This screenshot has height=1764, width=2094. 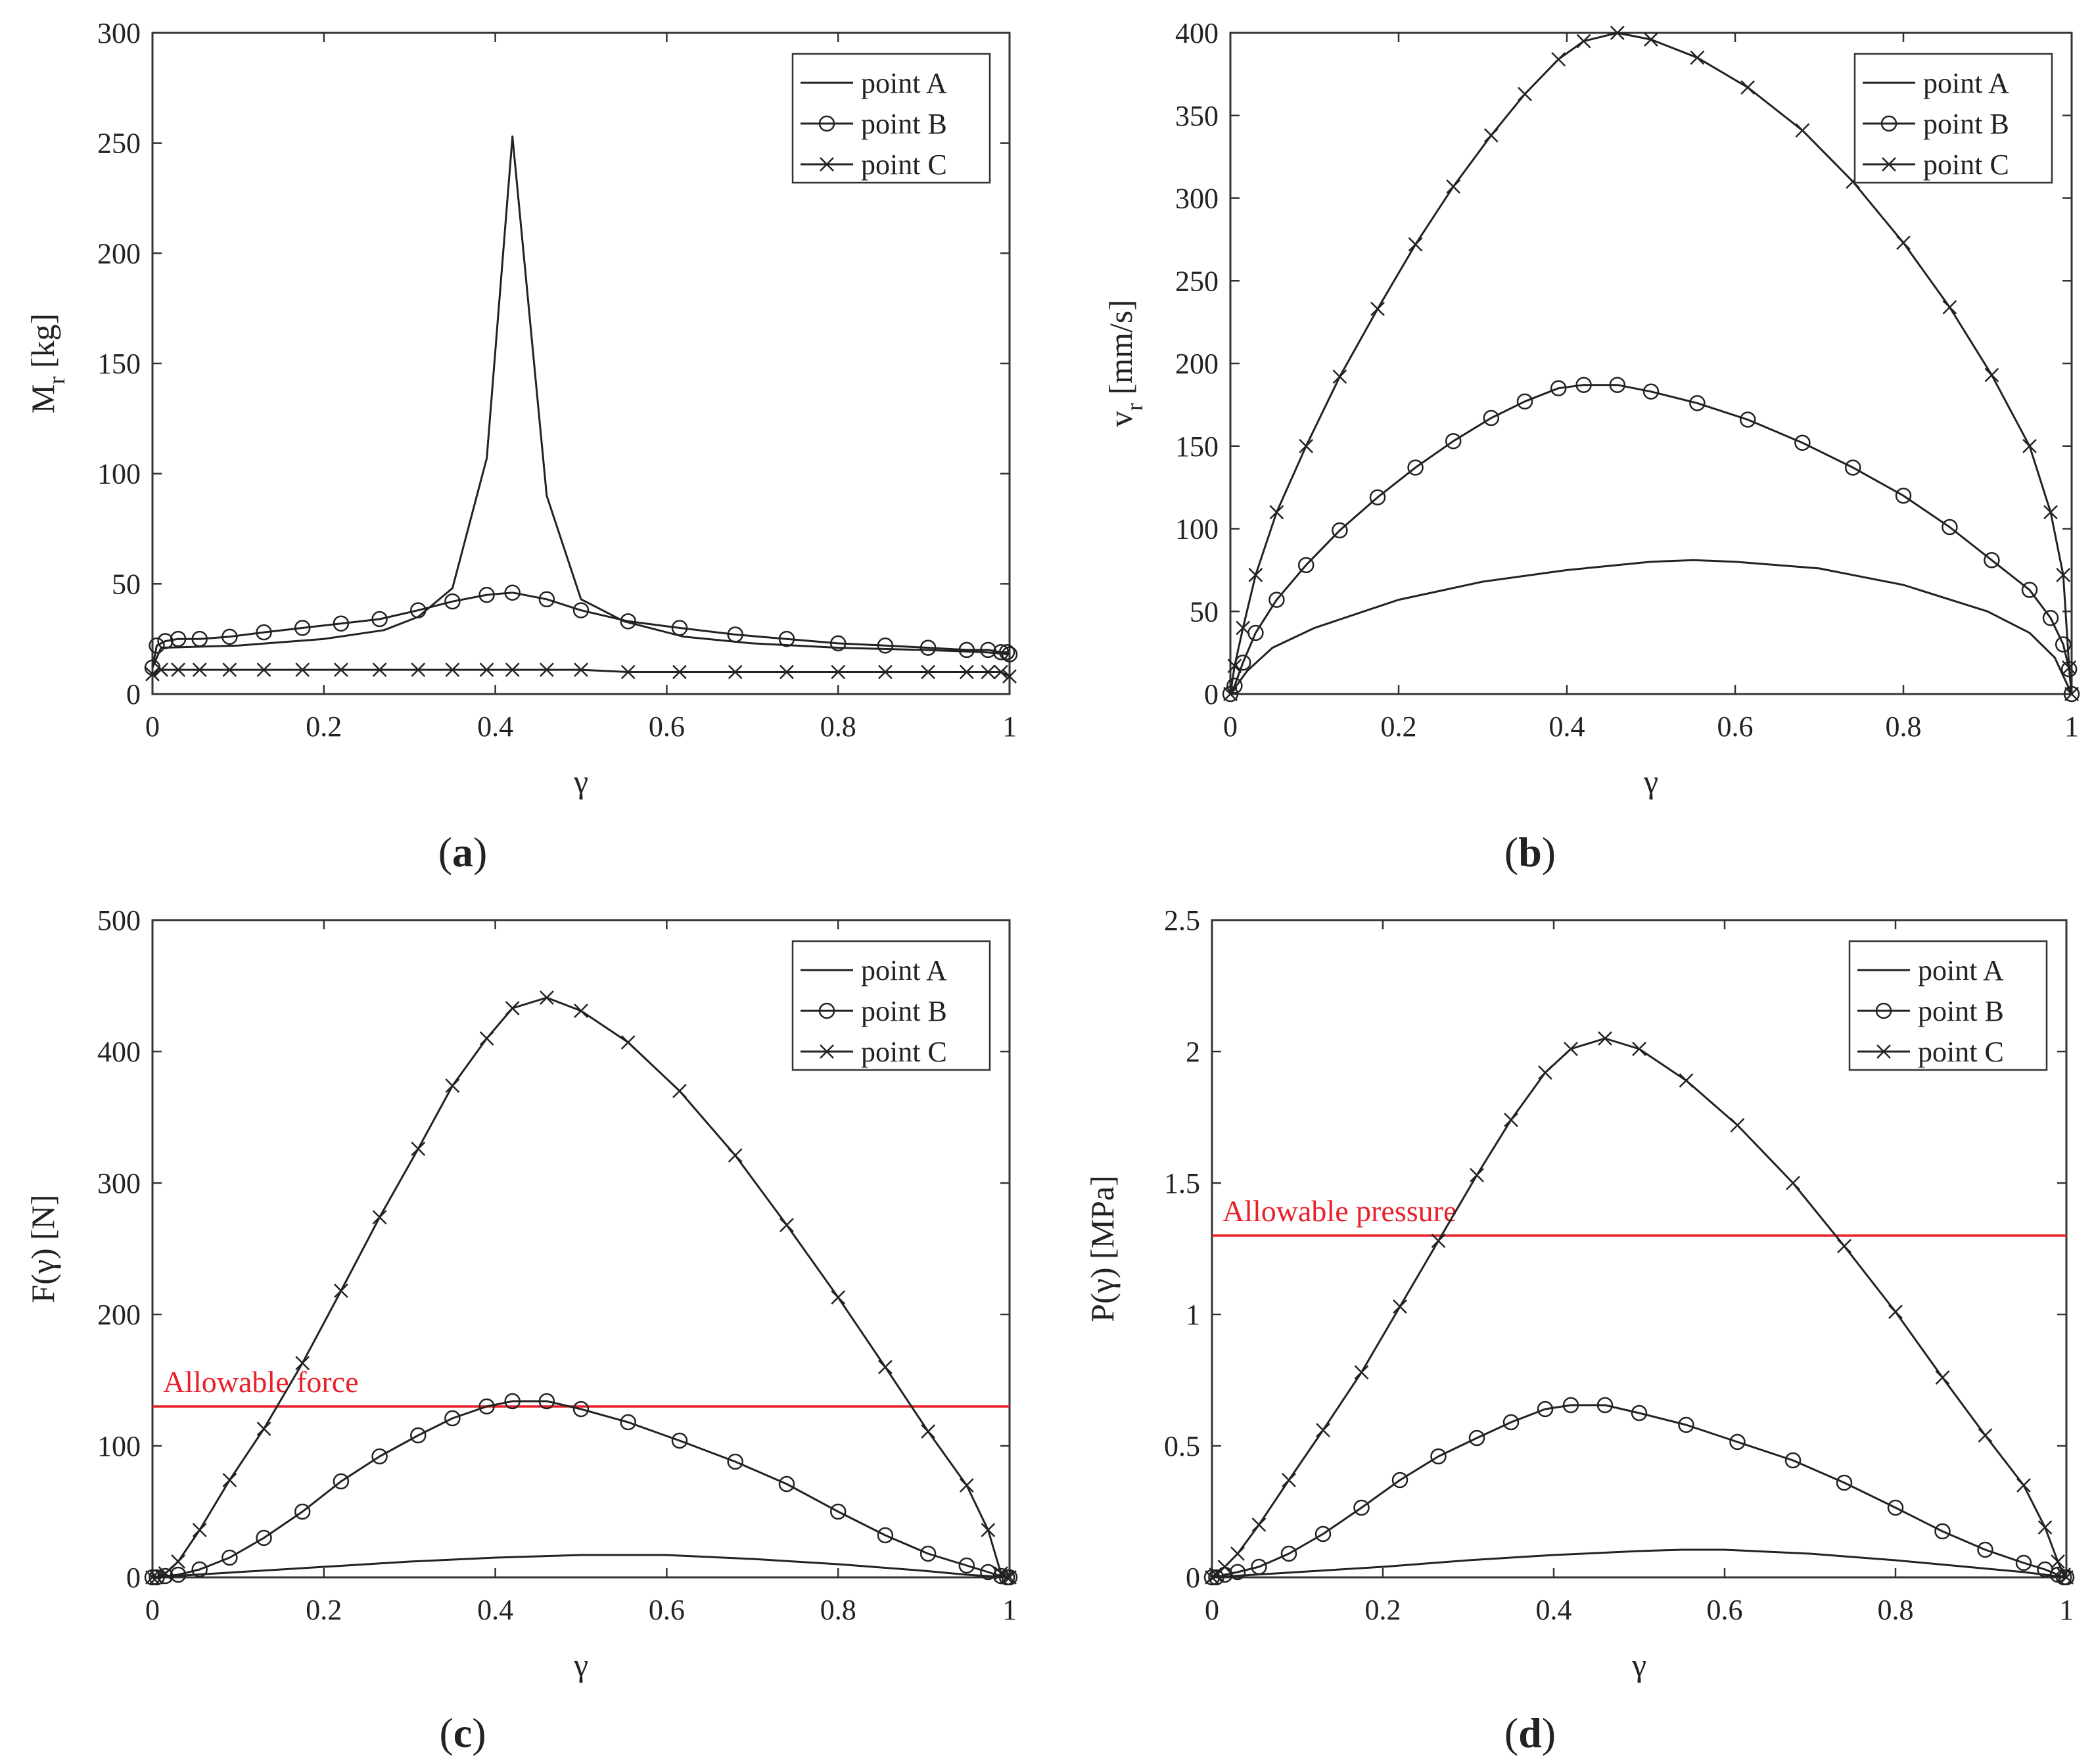 What do you see at coordinates (119, 1052) in the screenshot?
I see `y-tick-label: 400` at bounding box center [119, 1052].